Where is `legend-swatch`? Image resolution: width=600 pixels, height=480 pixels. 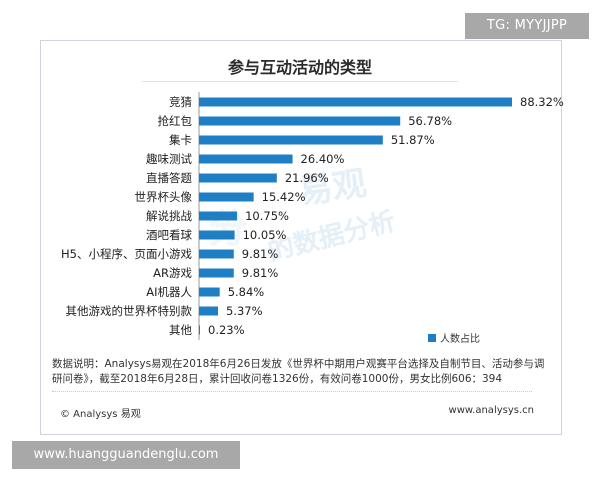 legend-swatch is located at coordinates (432, 337).